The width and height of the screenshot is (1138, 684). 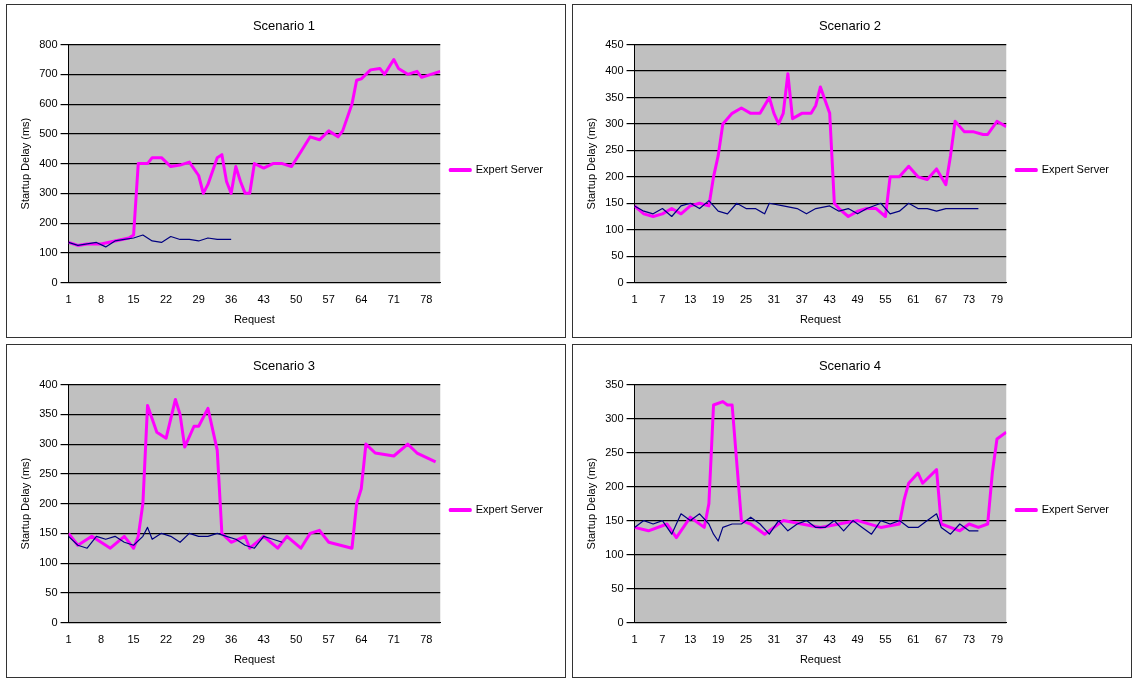 What do you see at coordinates (48, 103) in the screenshot?
I see `y-tick-label: 600` at bounding box center [48, 103].